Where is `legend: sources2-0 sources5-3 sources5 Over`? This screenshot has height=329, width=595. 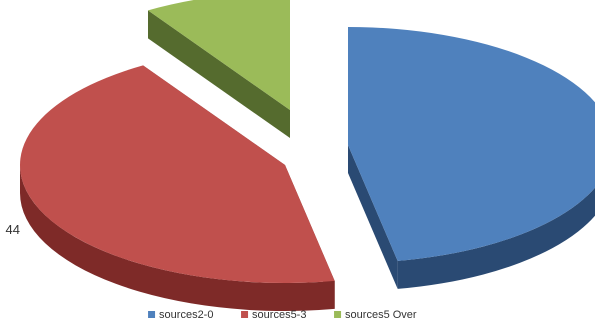
legend: sources2-0 sources5-3 sources5 Over is located at coordinates (282, 315).